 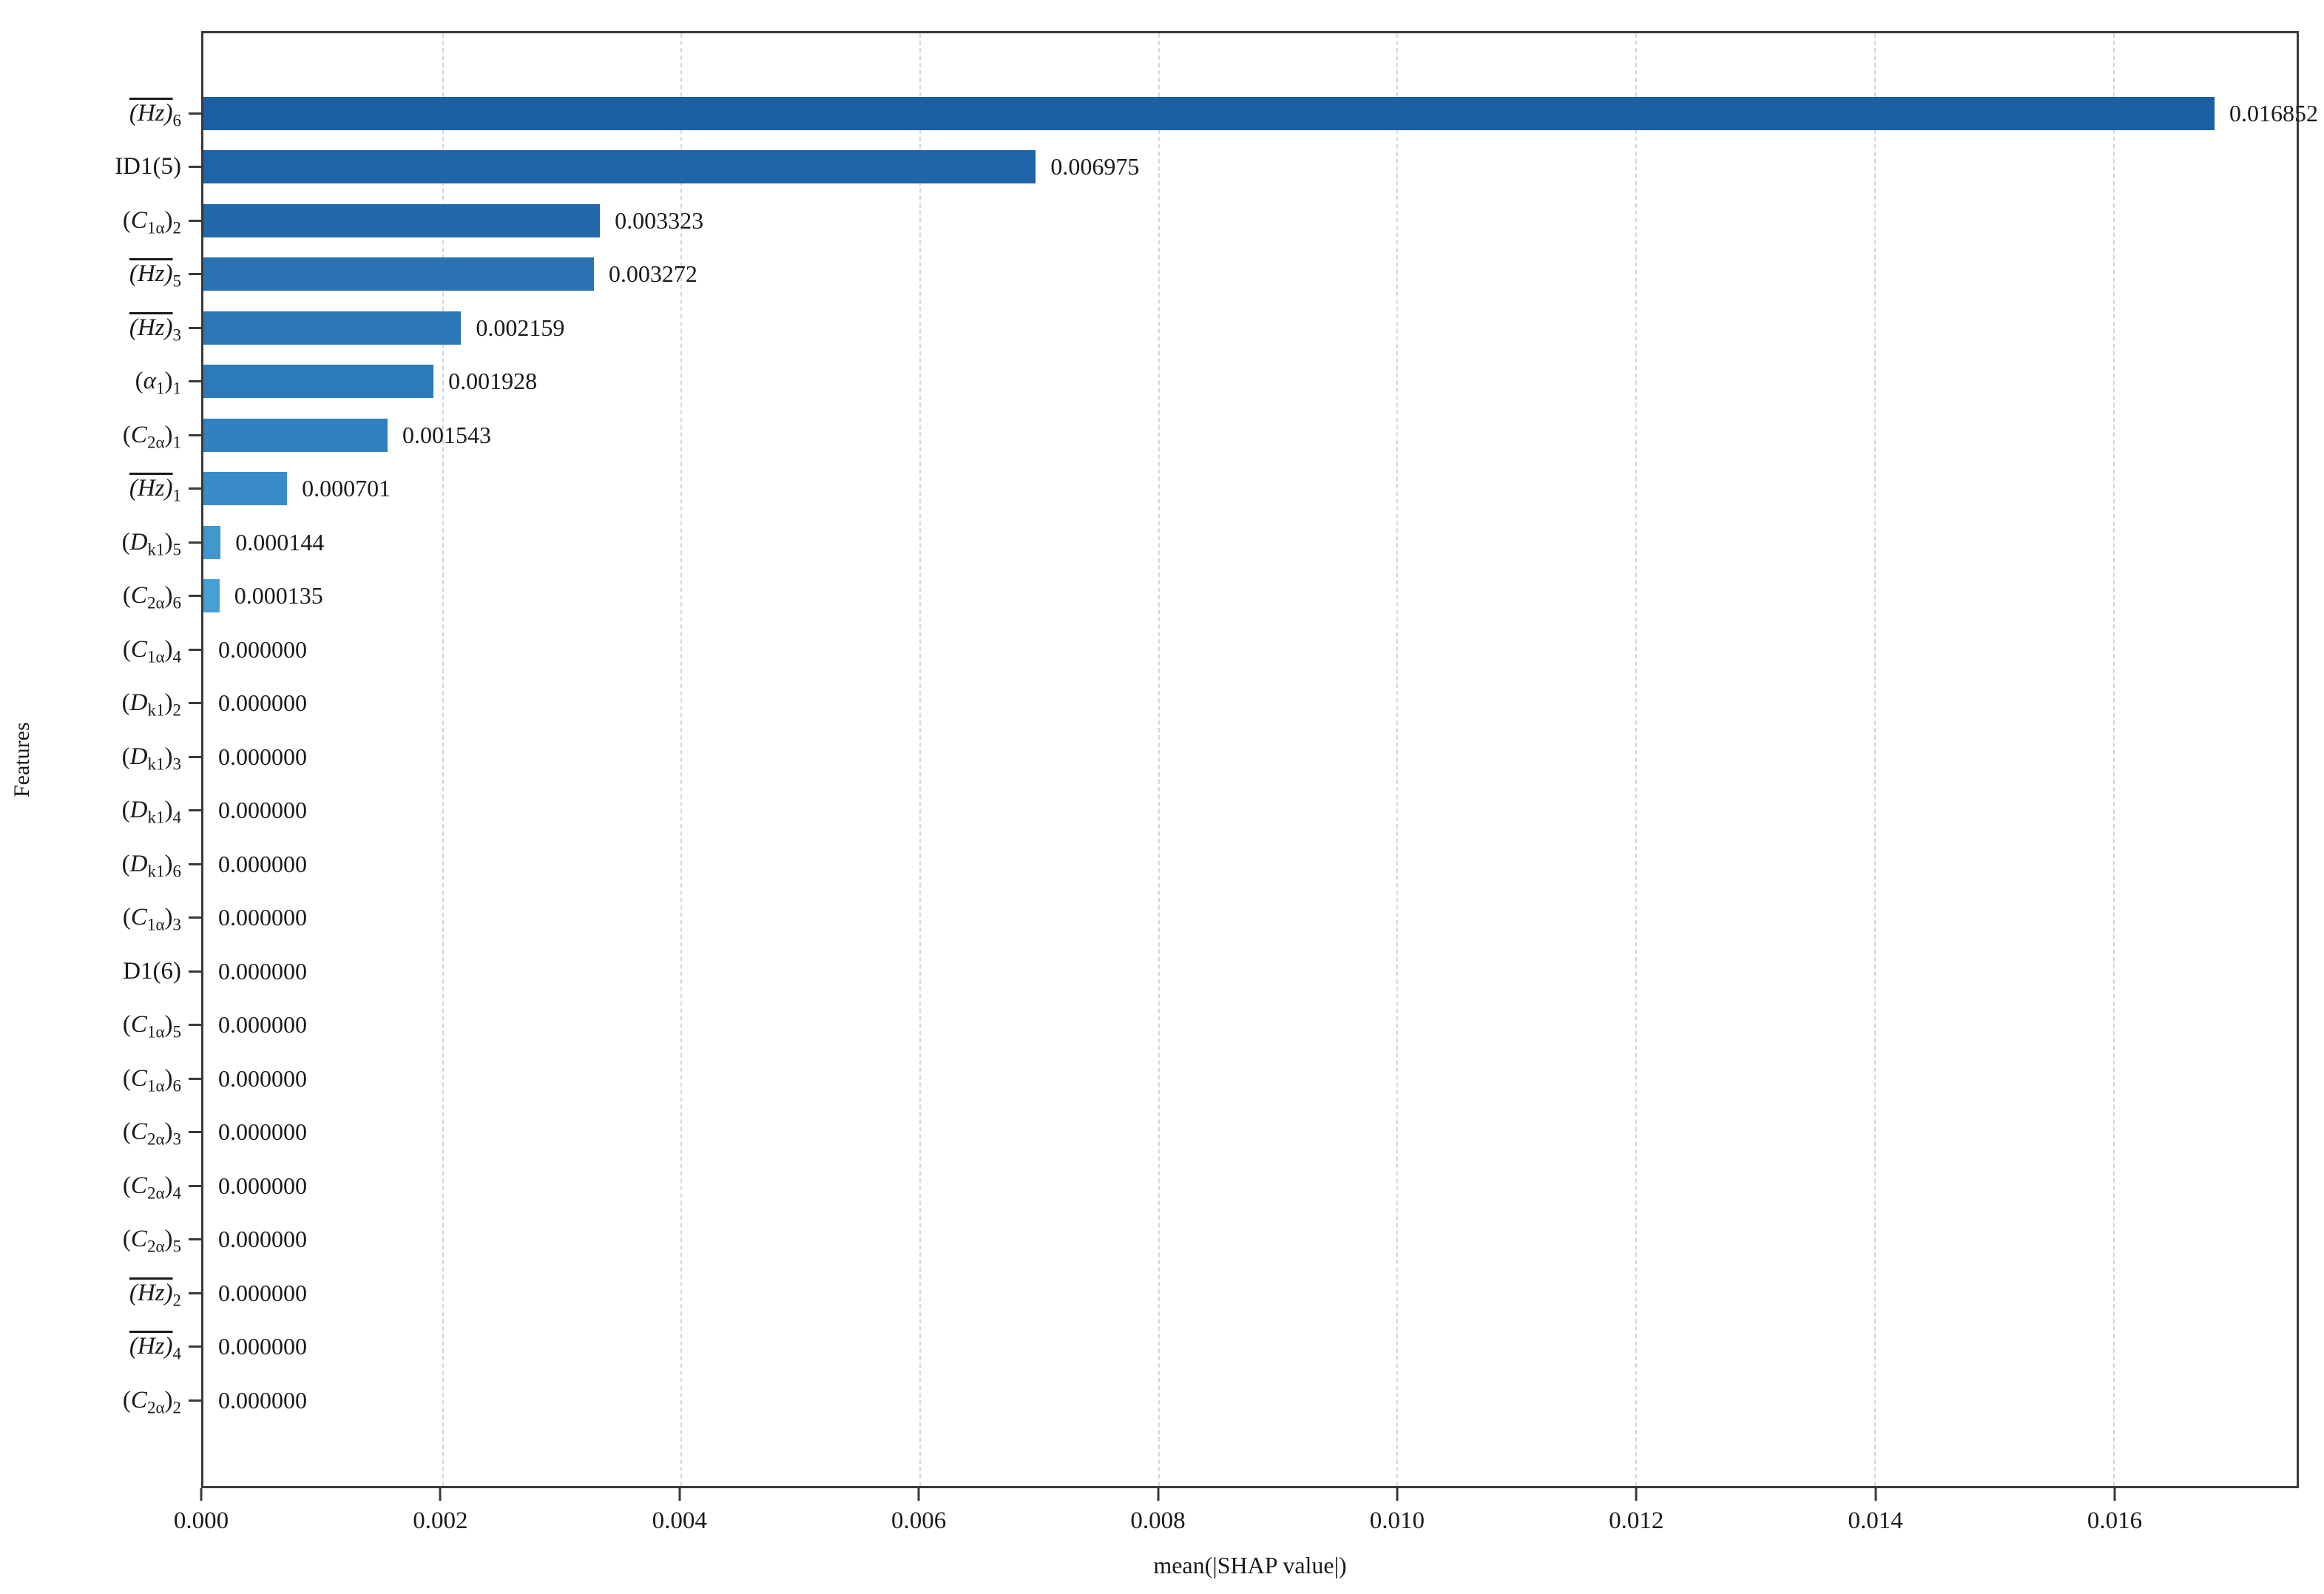 I want to click on x-tick-label: 0.008, so click(x=1158, y=1520).